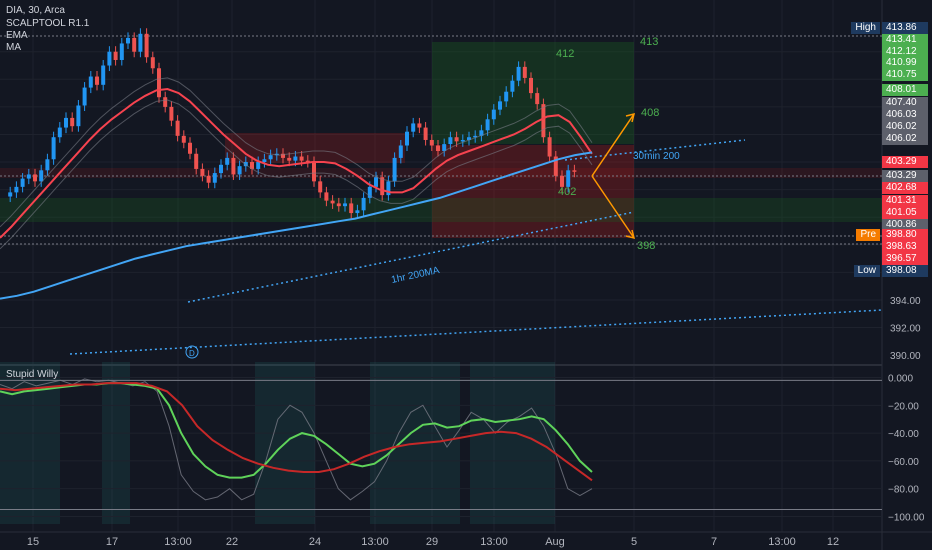  Describe the element at coordinates (900, 379) in the screenshot. I see `osc-tick-label: 0.000` at that location.